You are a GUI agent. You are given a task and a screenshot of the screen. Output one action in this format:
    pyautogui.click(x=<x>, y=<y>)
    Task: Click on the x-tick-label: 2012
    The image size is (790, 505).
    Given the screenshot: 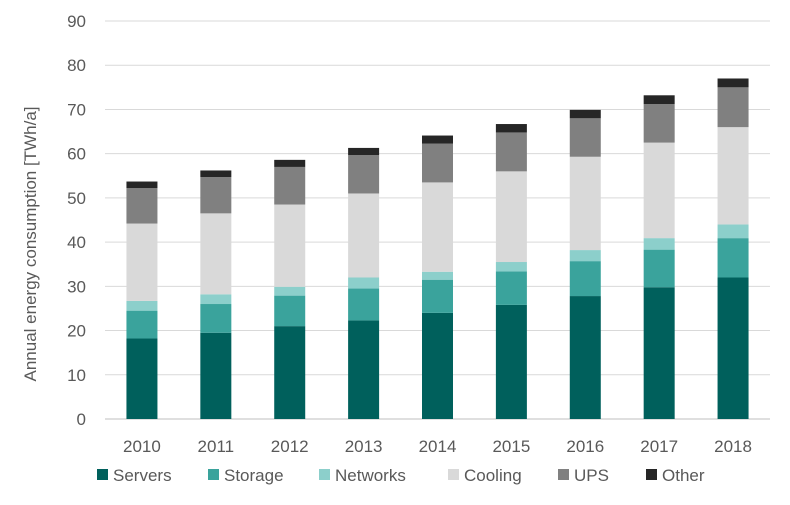 What is the action you would take?
    pyautogui.click(x=290, y=446)
    